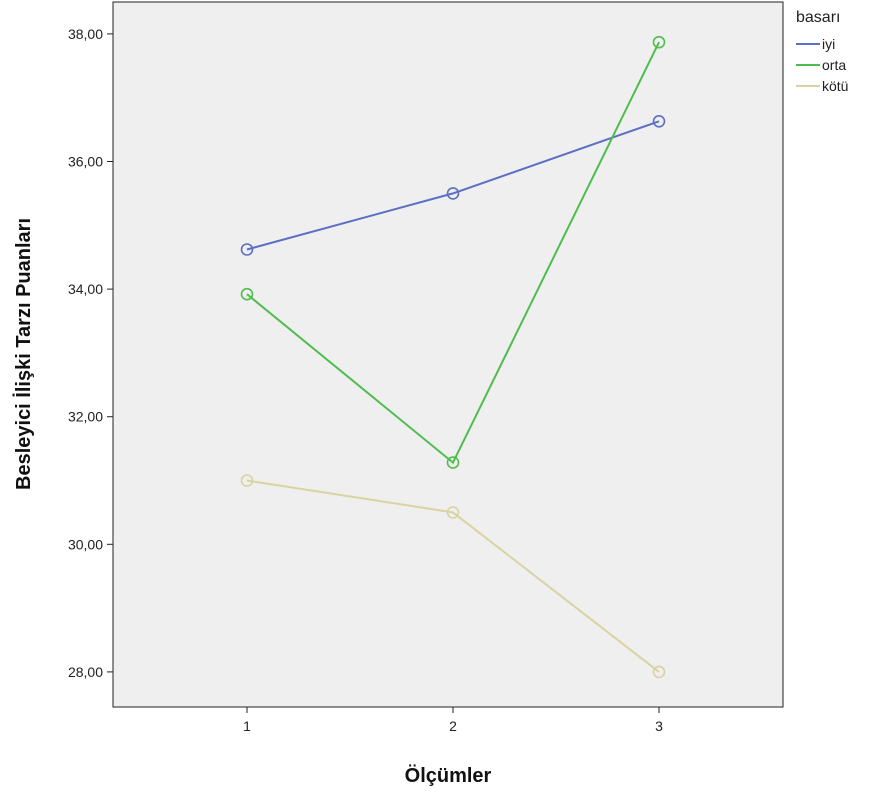 The width and height of the screenshot is (877, 793). Describe the element at coordinates (453, 726) in the screenshot. I see `x-tick-label: 2` at that location.